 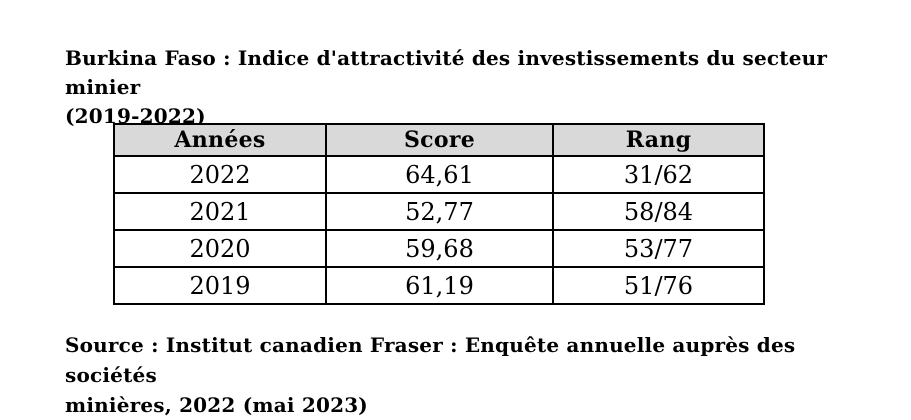 I want to click on cell-rank: 31/62, so click(x=658, y=174).